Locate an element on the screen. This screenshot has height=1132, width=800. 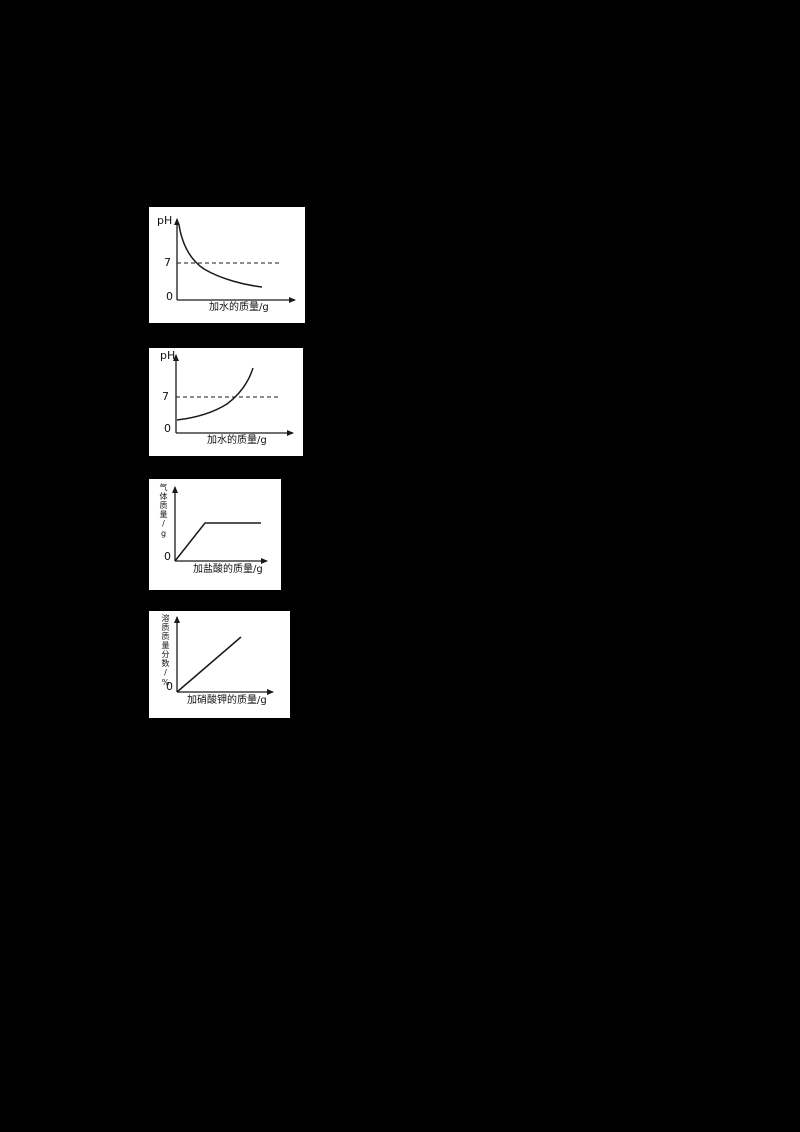
x-axis-label: 加盐酸的质量/g is located at coordinates (228, 569).